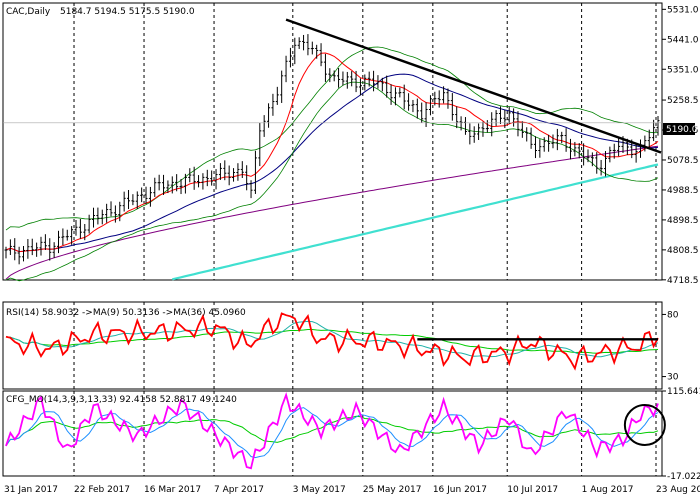  What do you see at coordinates (683, 392) in the screenshot?
I see `cfg-mo-y-tick-label: 115.6416` at bounding box center [683, 392].